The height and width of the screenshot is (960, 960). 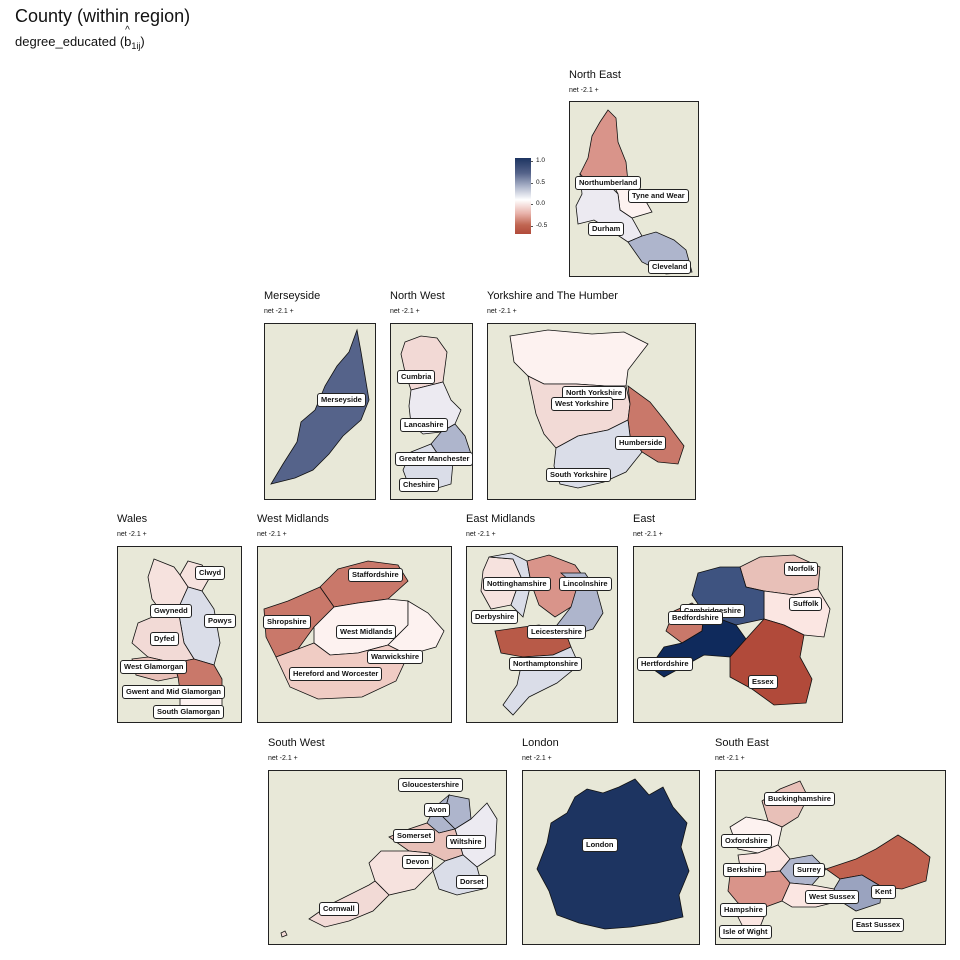 What do you see at coordinates (417, 862) in the screenshot?
I see `county-label: Devon` at bounding box center [417, 862].